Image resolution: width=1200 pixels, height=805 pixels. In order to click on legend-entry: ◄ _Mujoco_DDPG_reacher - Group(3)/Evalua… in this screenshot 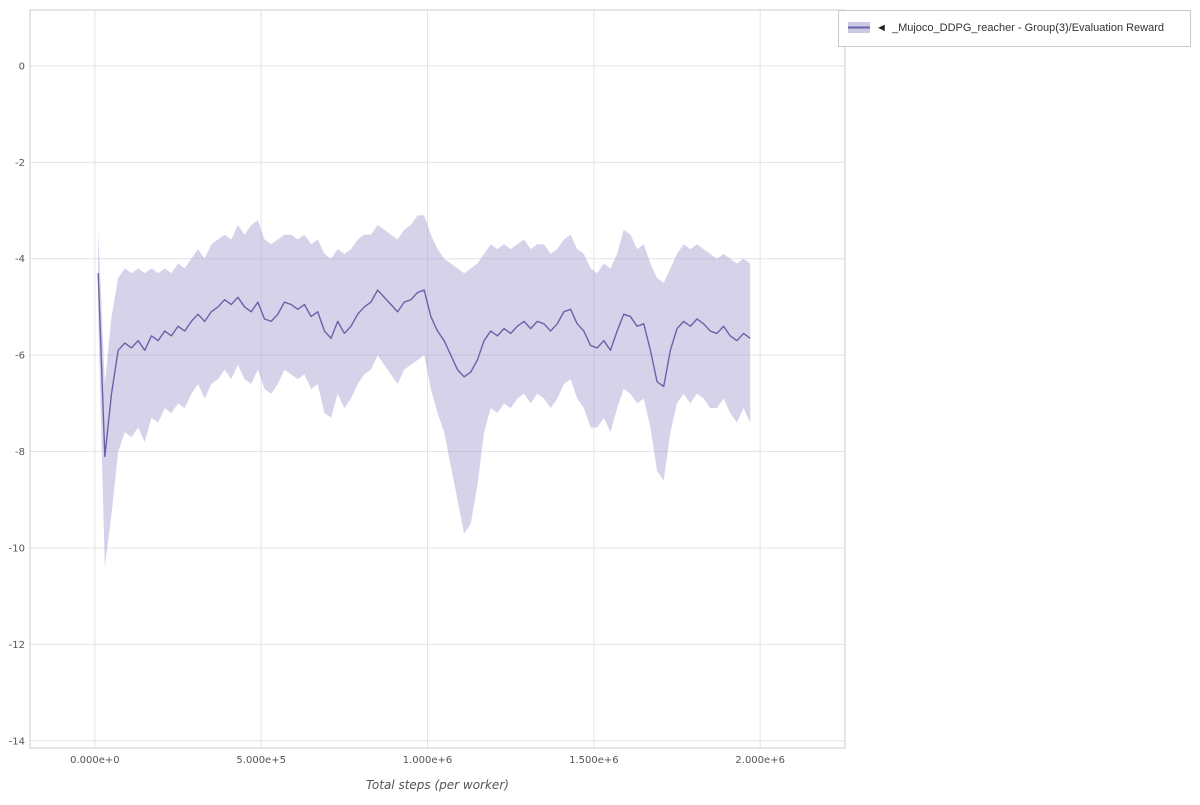, I will do `click(1020, 28)`.